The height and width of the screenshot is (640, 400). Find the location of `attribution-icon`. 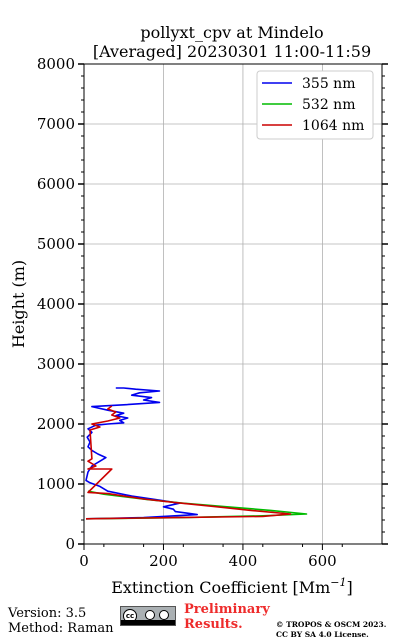

attribution-icon is located at coordinates (150, 615).